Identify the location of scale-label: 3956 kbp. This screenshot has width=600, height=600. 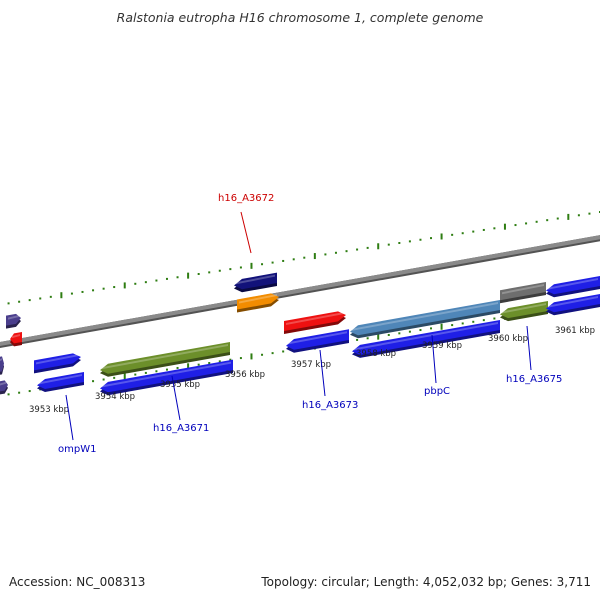
(245, 375).